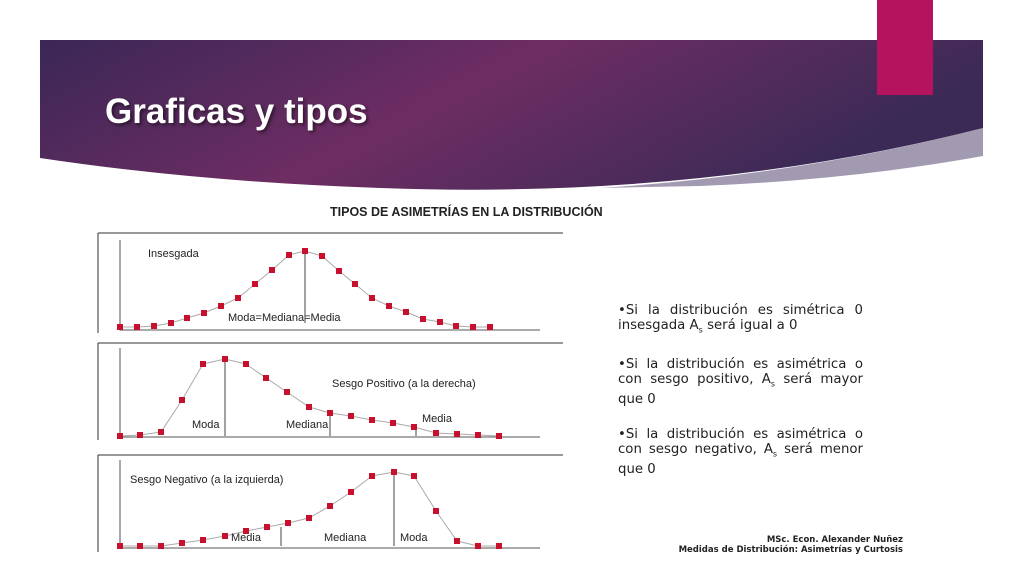 This screenshot has height=576, width=1024. What do you see at coordinates (236, 111) in the screenshot?
I see `slide-title: Graficas y tipos` at bounding box center [236, 111].